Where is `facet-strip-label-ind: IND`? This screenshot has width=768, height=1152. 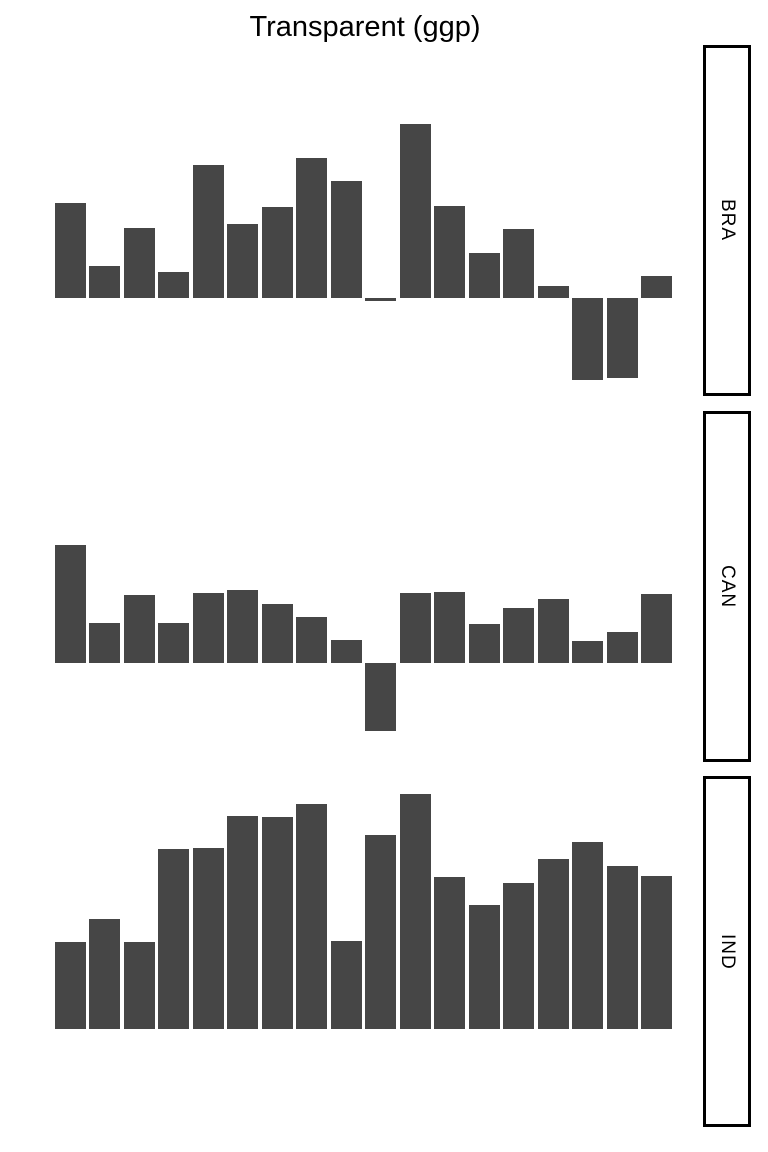 facet-strip-label-ind: IND is located at coordinates (727, 951).